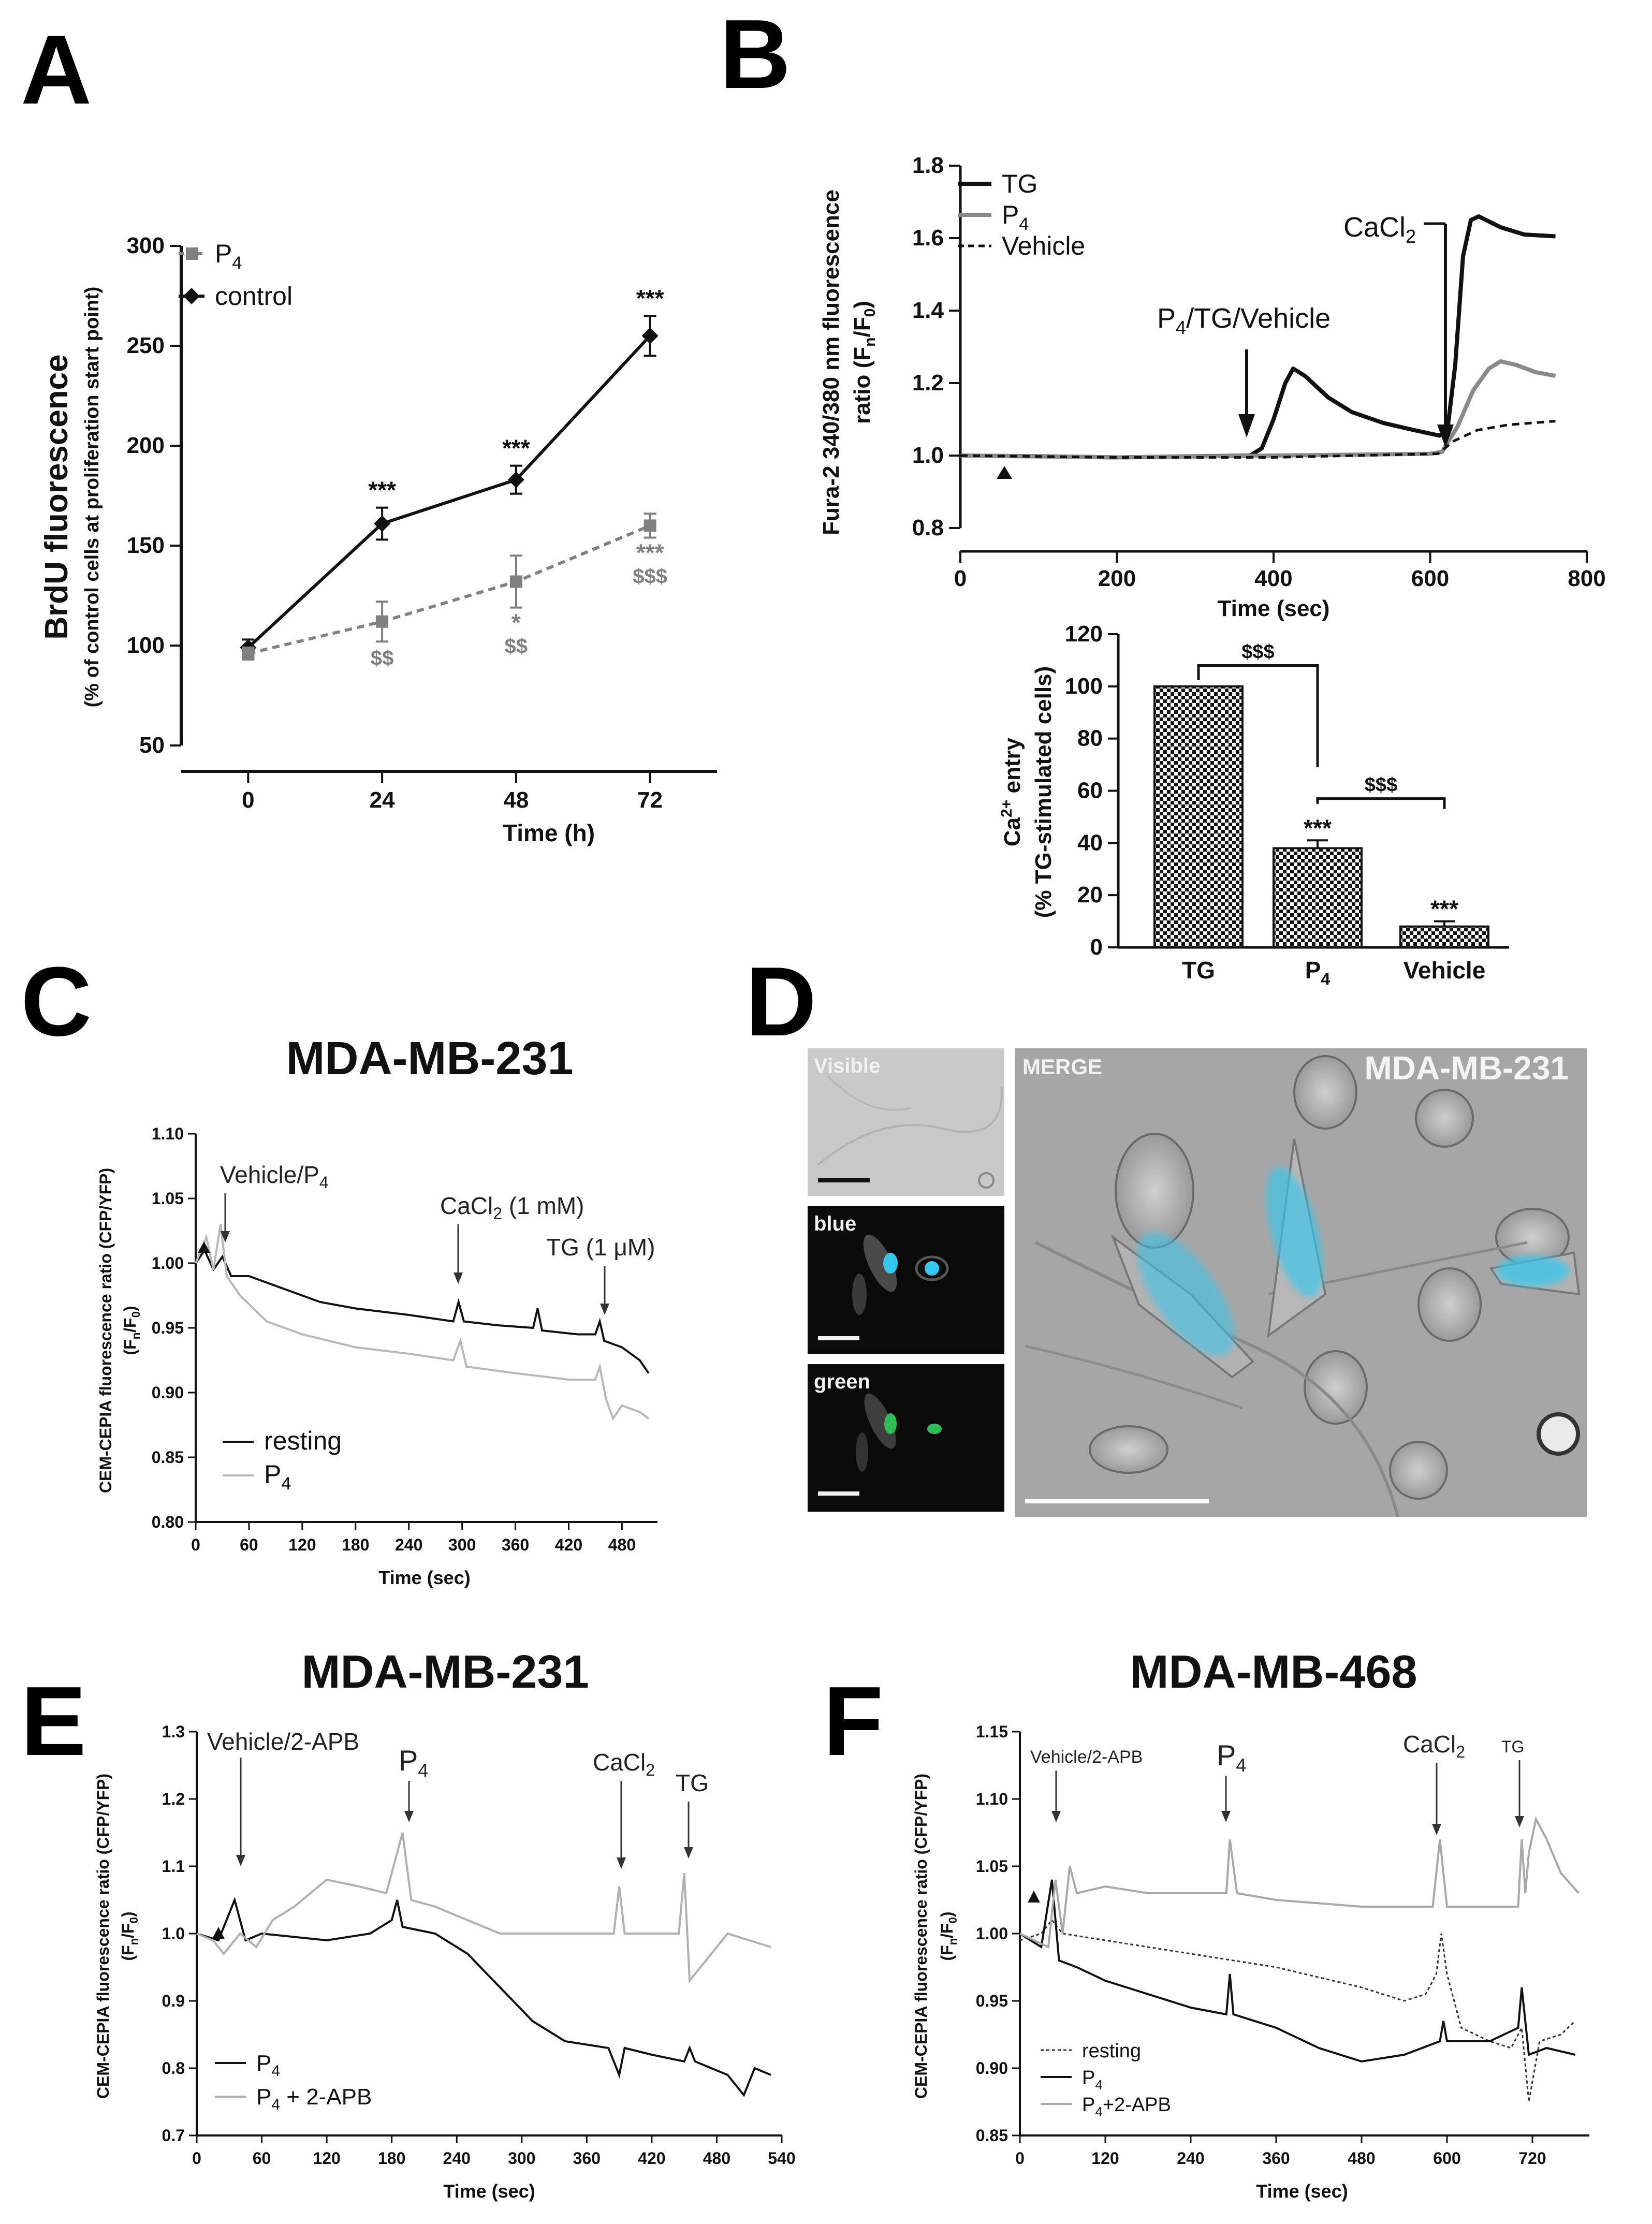  What do you see at coordinates (831, 362) in the screenshot?
I see `bt-y-label: Fura-2 340/380 nm fluorescence` at bounding box center [831, 362].